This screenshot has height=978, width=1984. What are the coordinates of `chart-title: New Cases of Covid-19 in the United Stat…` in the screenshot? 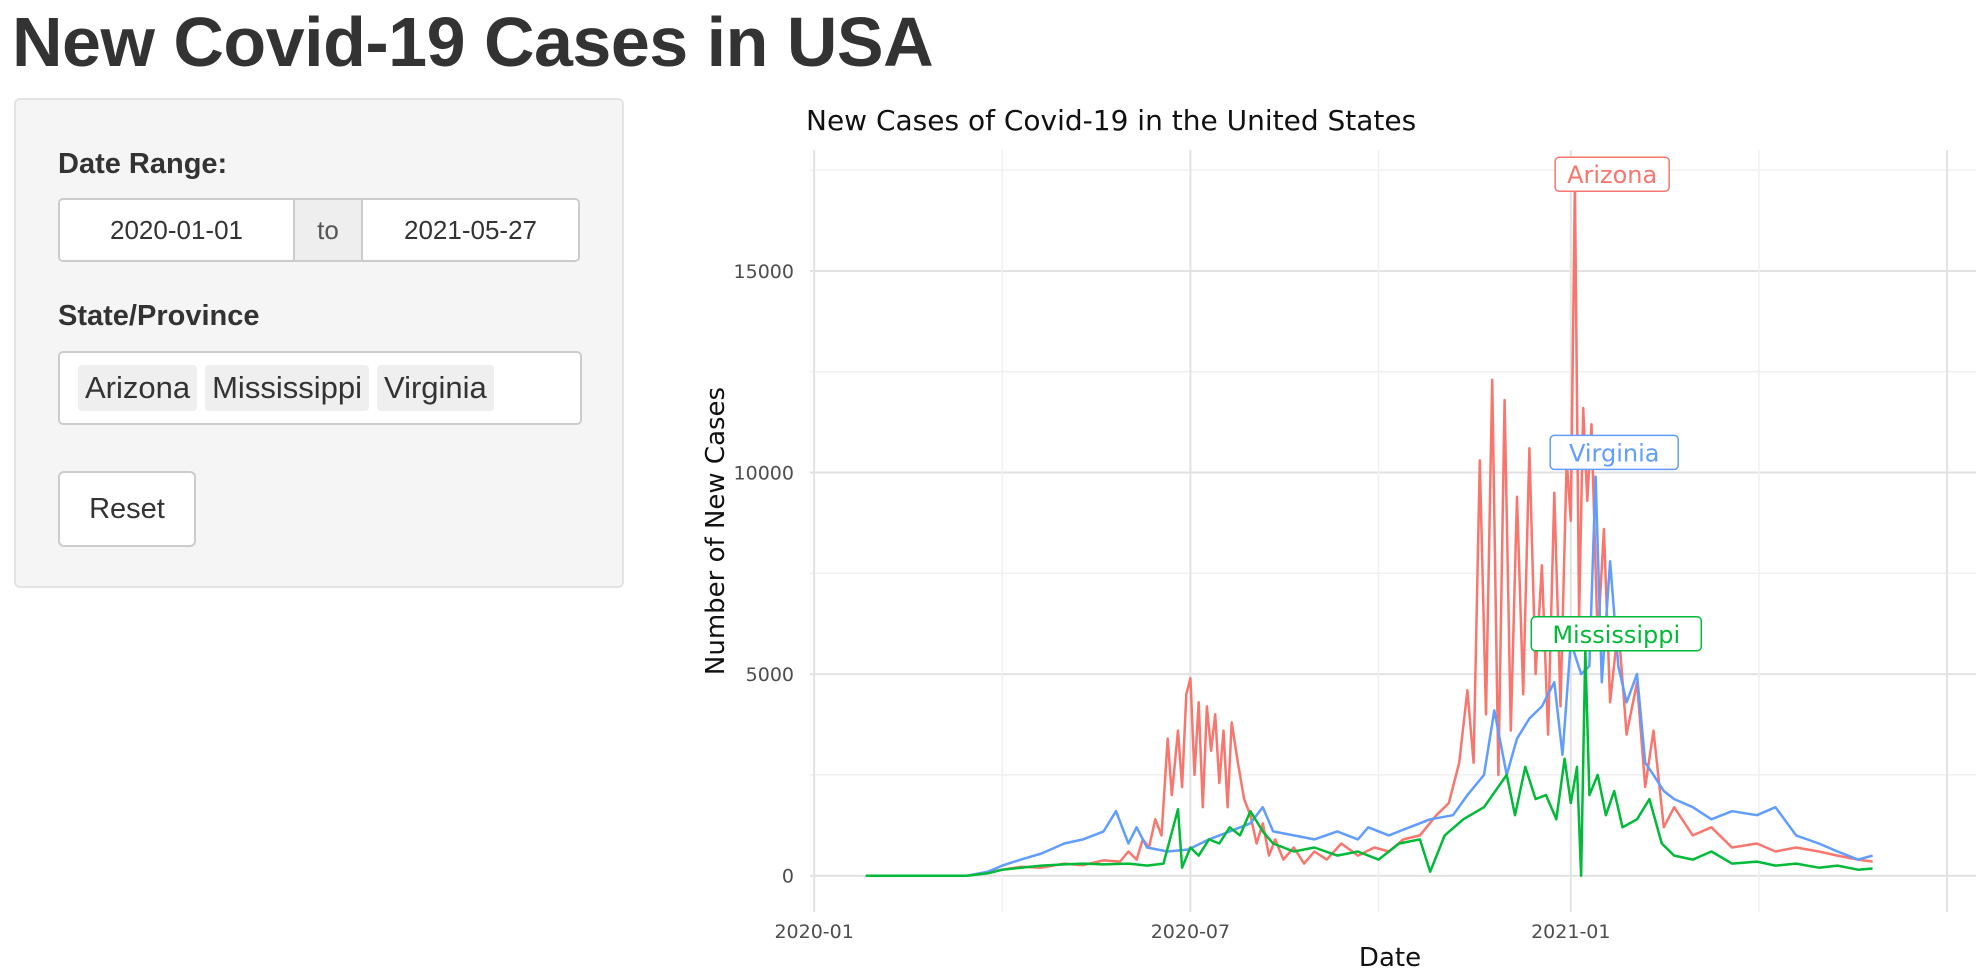 It's located at (1111, 120).